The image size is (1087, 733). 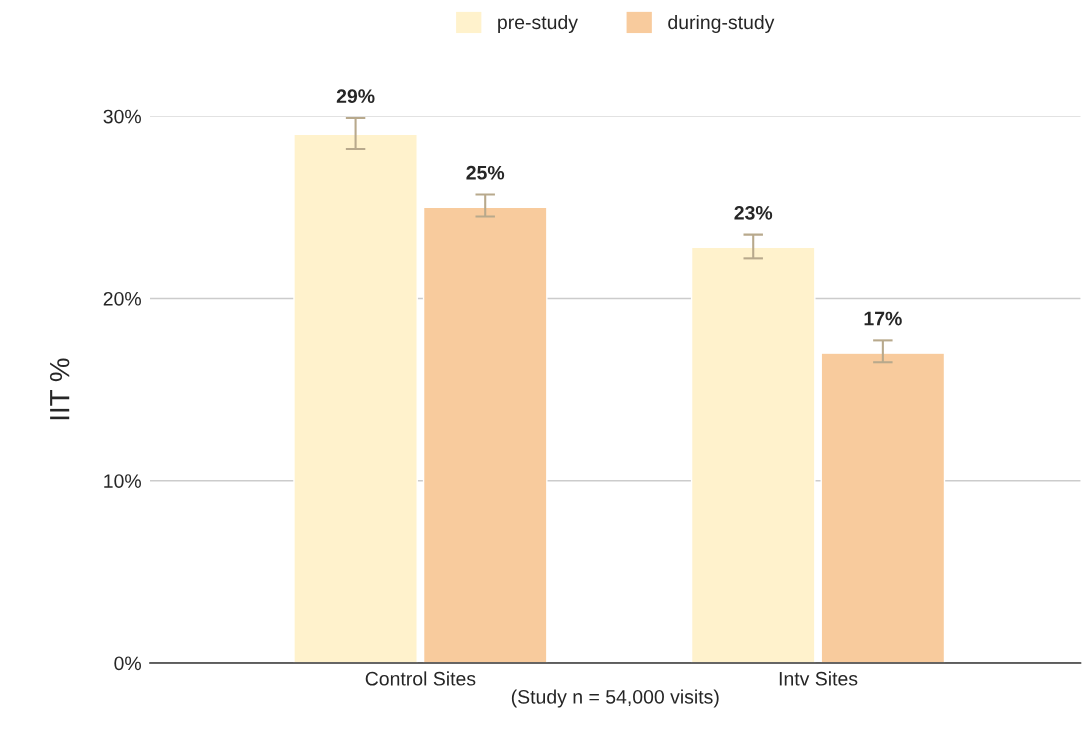 I want to click on legend-label: pre-study, so click(x=538, y=24).